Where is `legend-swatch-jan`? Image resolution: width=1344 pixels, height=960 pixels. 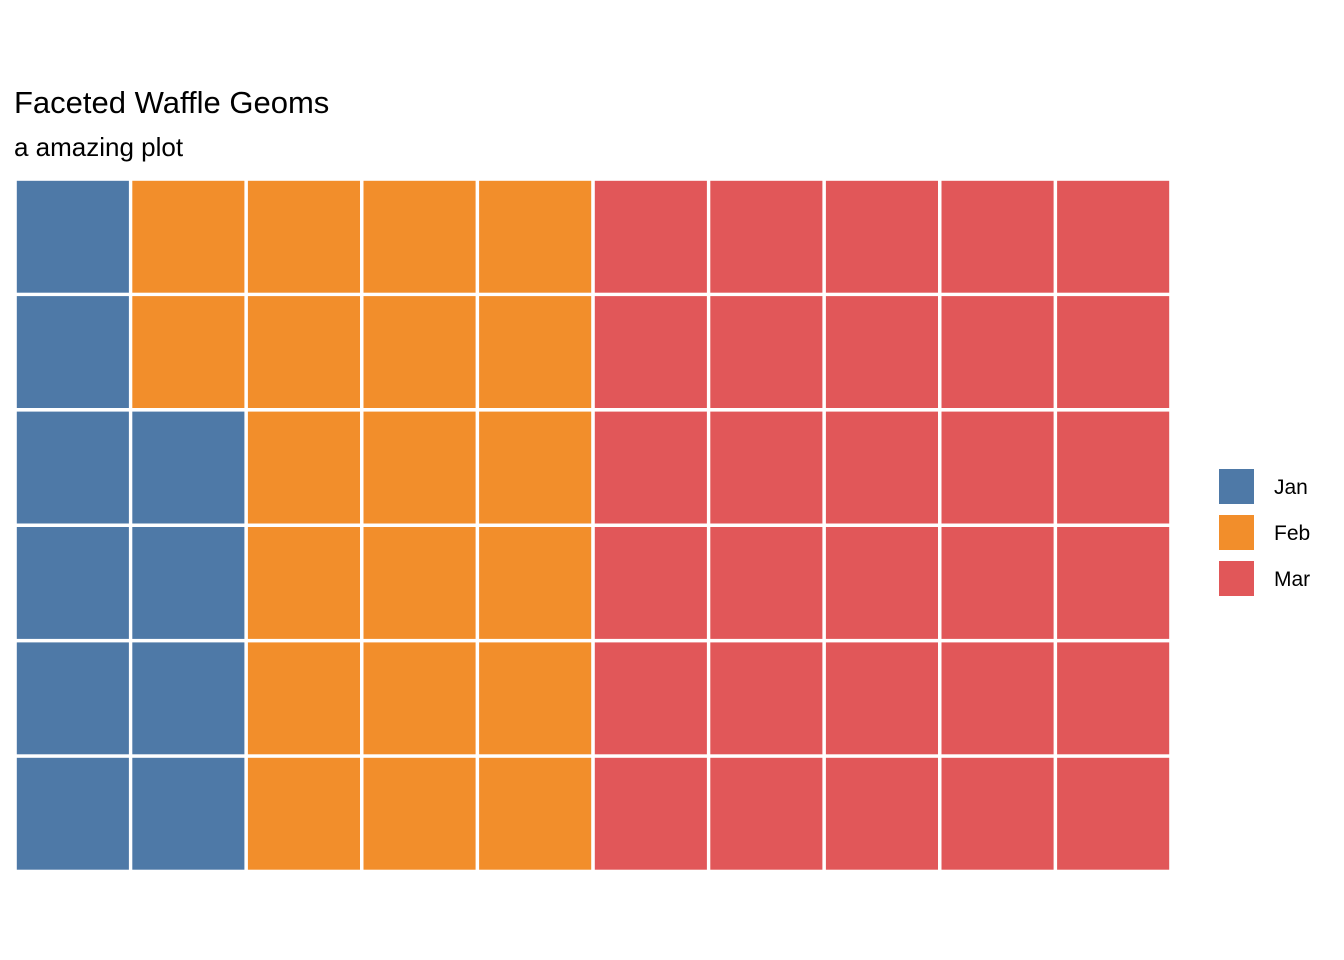 legend-swatch-jan is located at coordinates (1236, 486).